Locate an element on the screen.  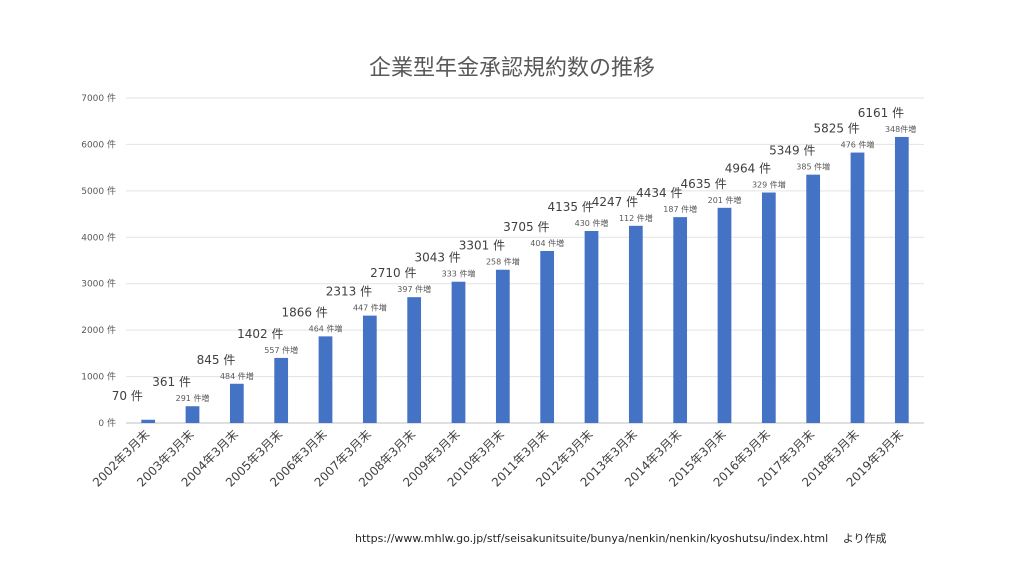
increase-label: 333 件増 is located at coordinates (459, 274).